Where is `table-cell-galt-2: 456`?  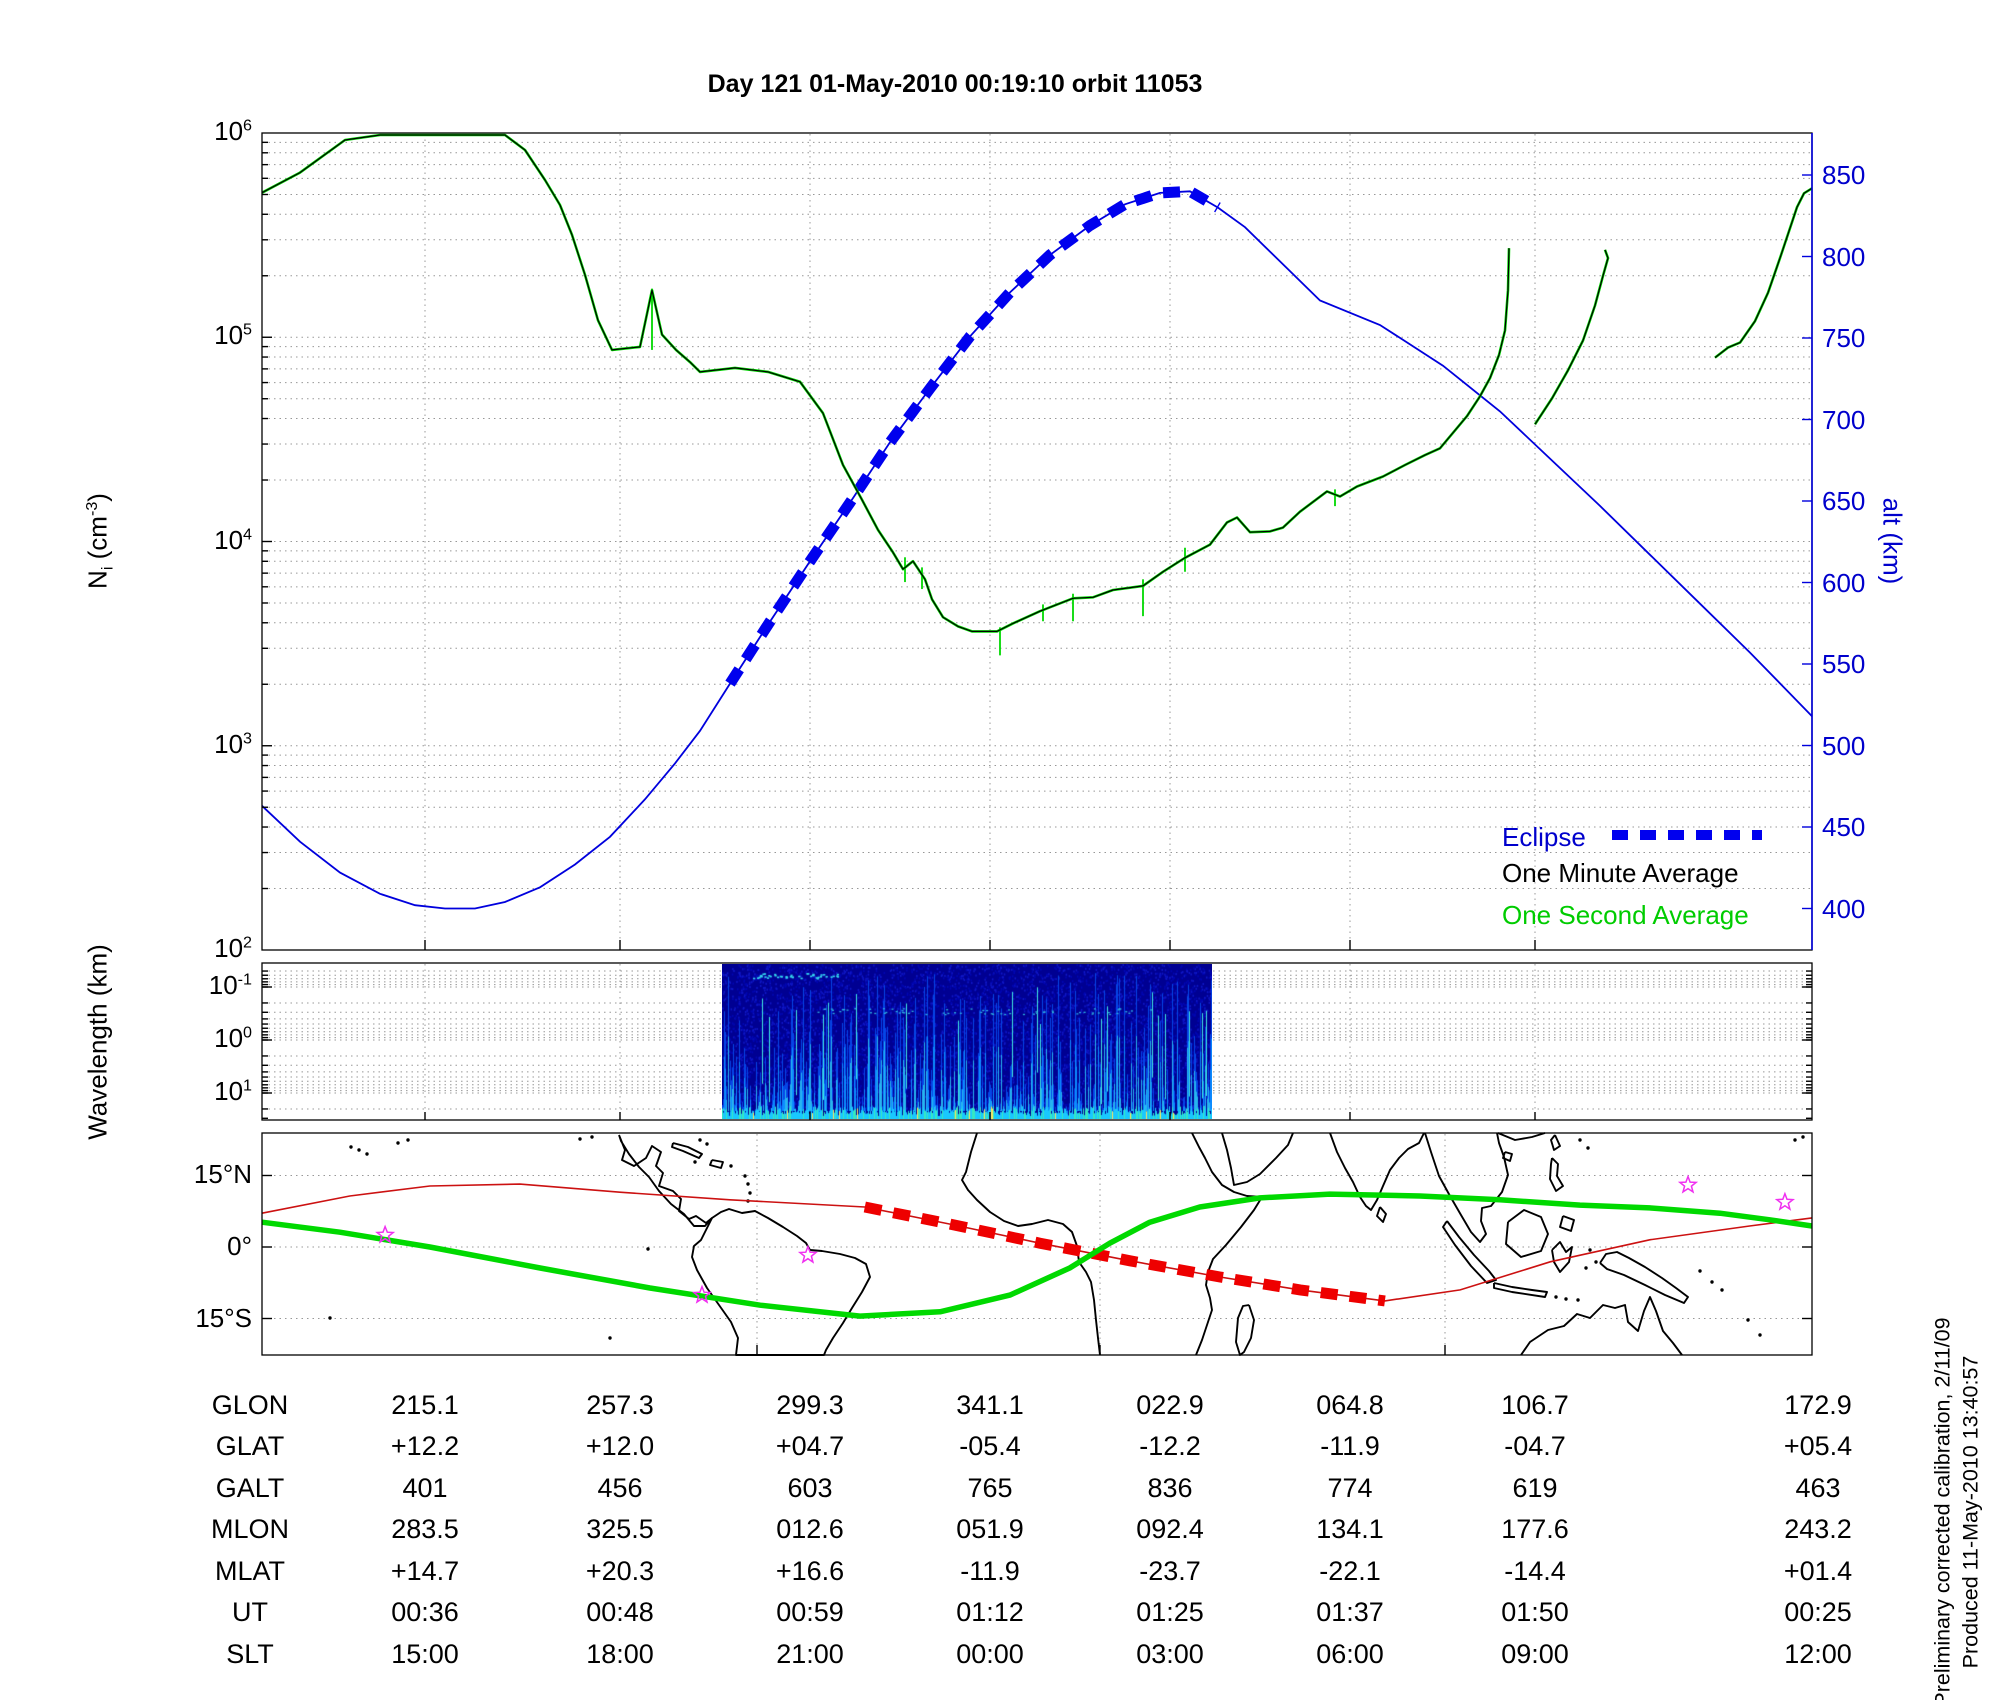
table-cell-galt-2: 456 is located at coordinates (620, 1488).